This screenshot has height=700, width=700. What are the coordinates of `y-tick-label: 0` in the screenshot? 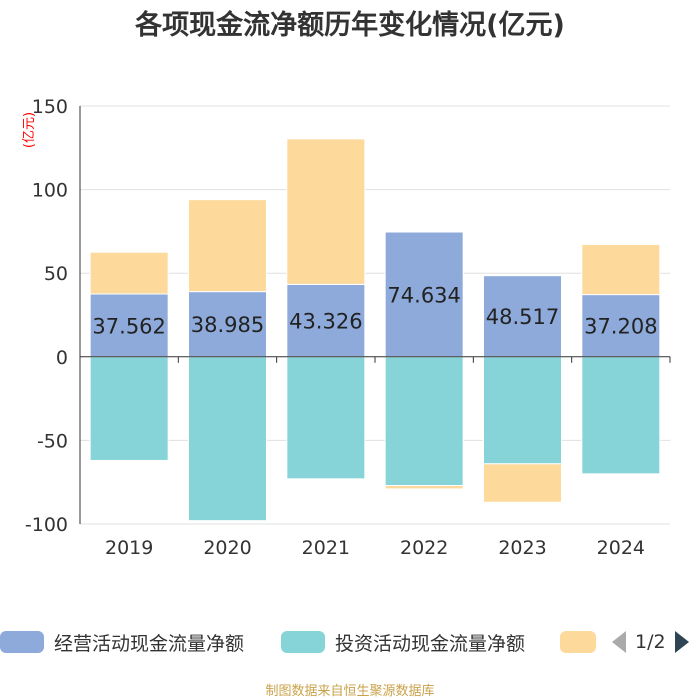 It's located at (62, 358).